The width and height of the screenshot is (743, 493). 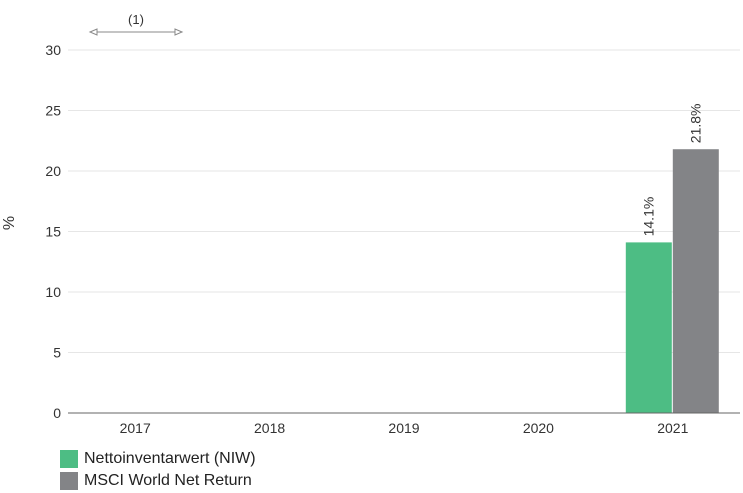 I want to click on y-tick-label-5: 5, so click(x=57, y=353).